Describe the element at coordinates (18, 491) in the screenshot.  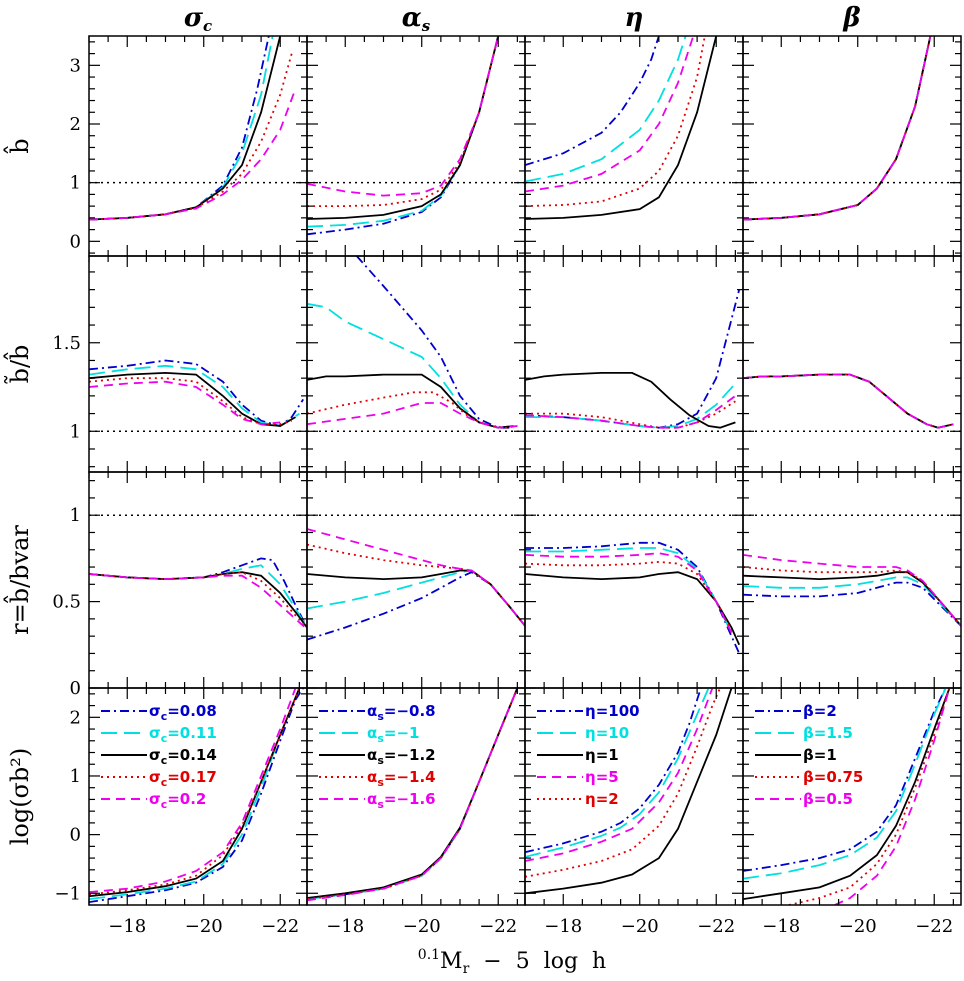
I see `row-labels: b̂ b̃/b̂ r=b̂/bvar log(σb²)` at that location.